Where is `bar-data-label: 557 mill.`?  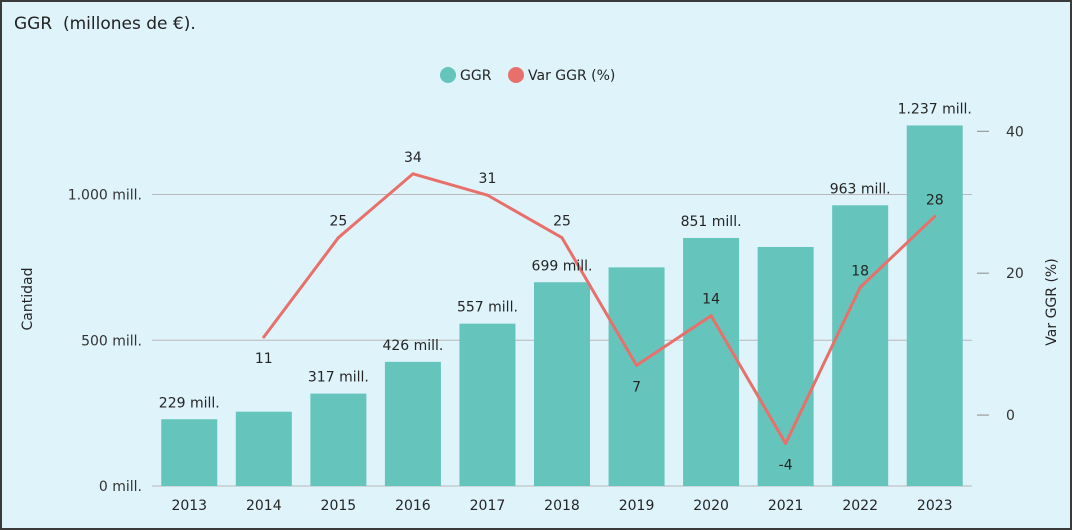 bar-data-label: 557 mill. is located at coordinates (487, 308).